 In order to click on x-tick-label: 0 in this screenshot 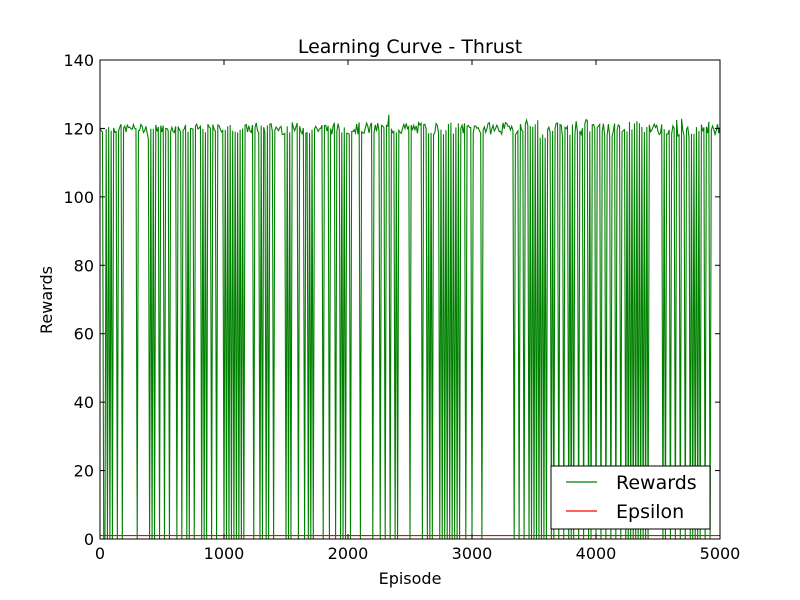, I will do `click(100, 553)`.